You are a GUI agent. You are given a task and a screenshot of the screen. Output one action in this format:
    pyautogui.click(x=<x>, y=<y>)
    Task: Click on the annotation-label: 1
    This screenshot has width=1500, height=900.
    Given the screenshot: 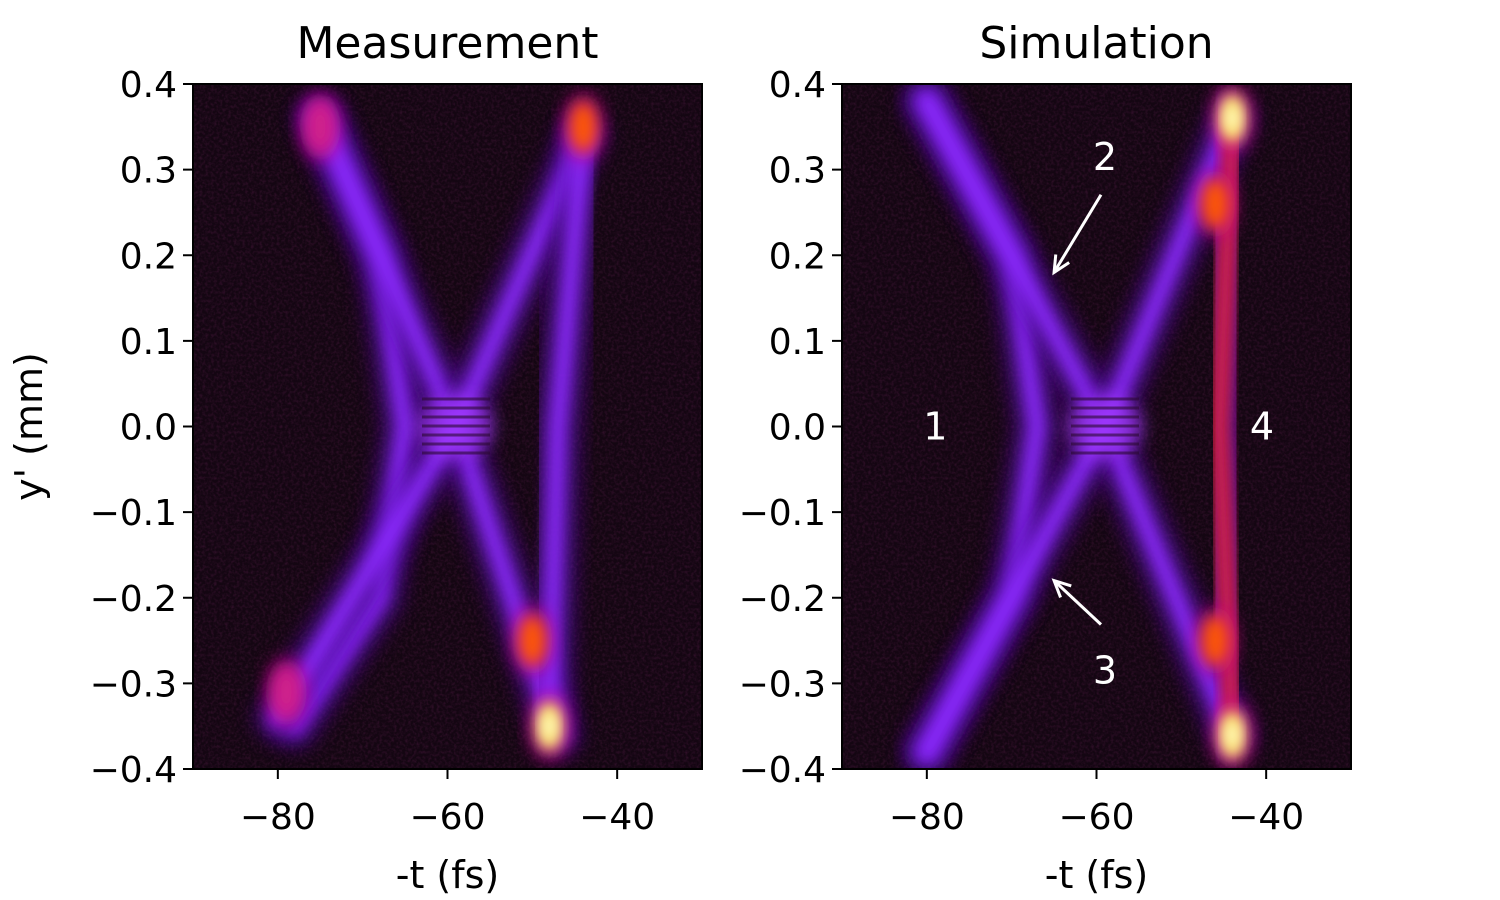 What is the action you would take?
    pyautogui.click(x=935, y=427)
    